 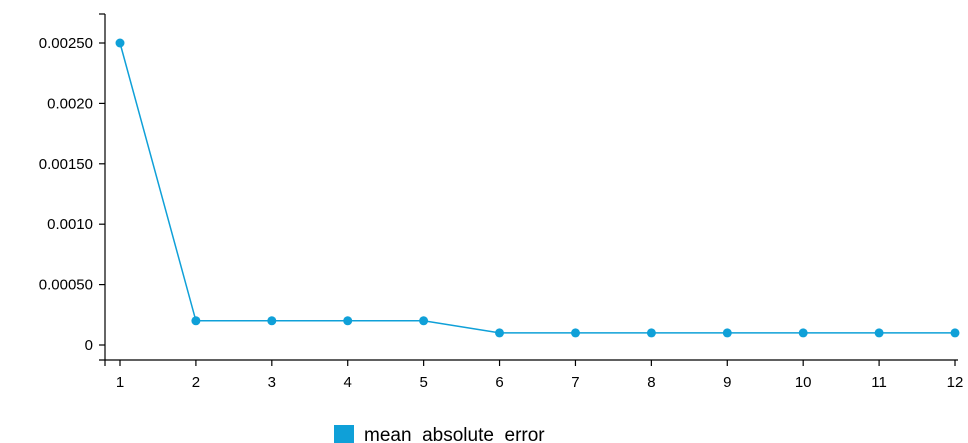 I want to click on x-tick-label: 3, so click(x=272, y=382).